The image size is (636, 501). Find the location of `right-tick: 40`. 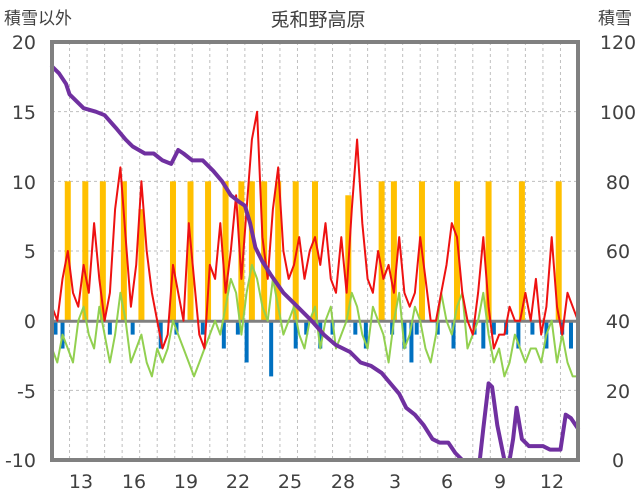

right-tick: 40 is located at coordinates (618, 322).